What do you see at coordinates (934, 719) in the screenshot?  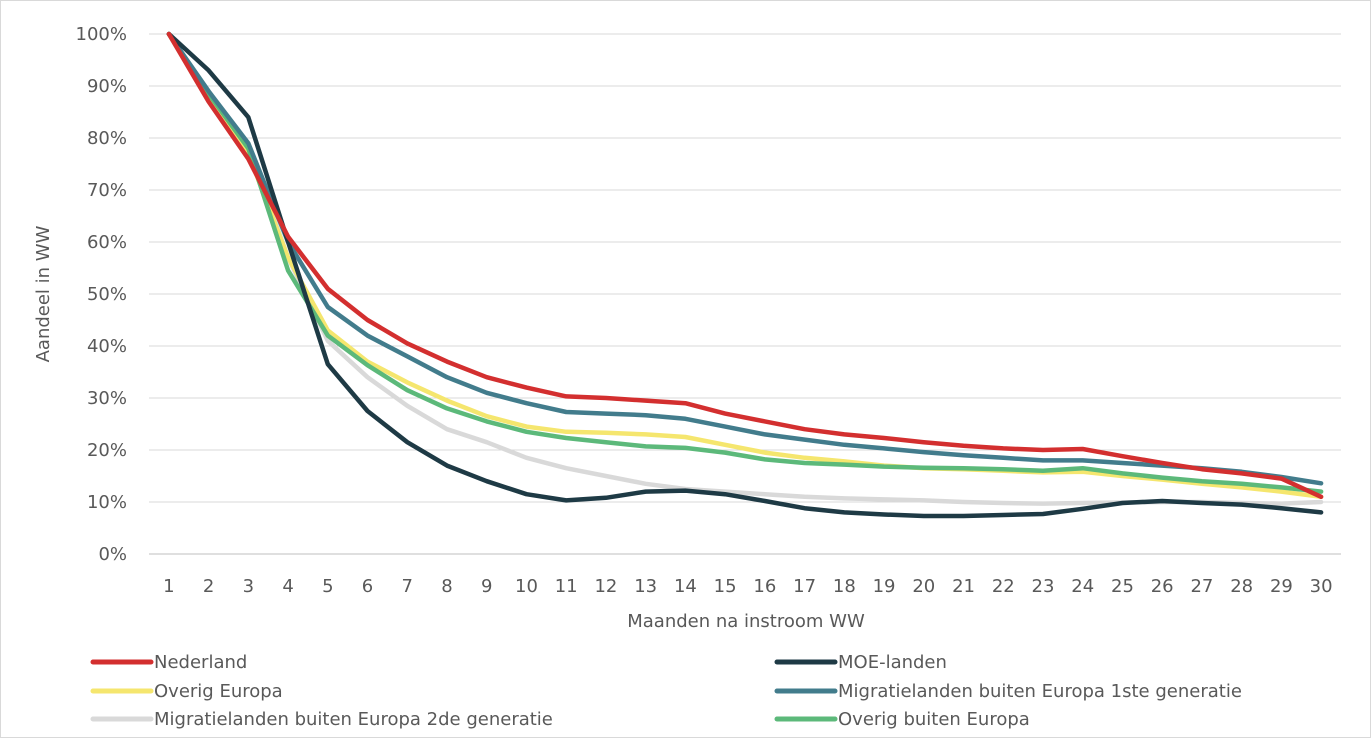 I see `legend-label: Overig buiten Europa` at bounding box center [934, 719].